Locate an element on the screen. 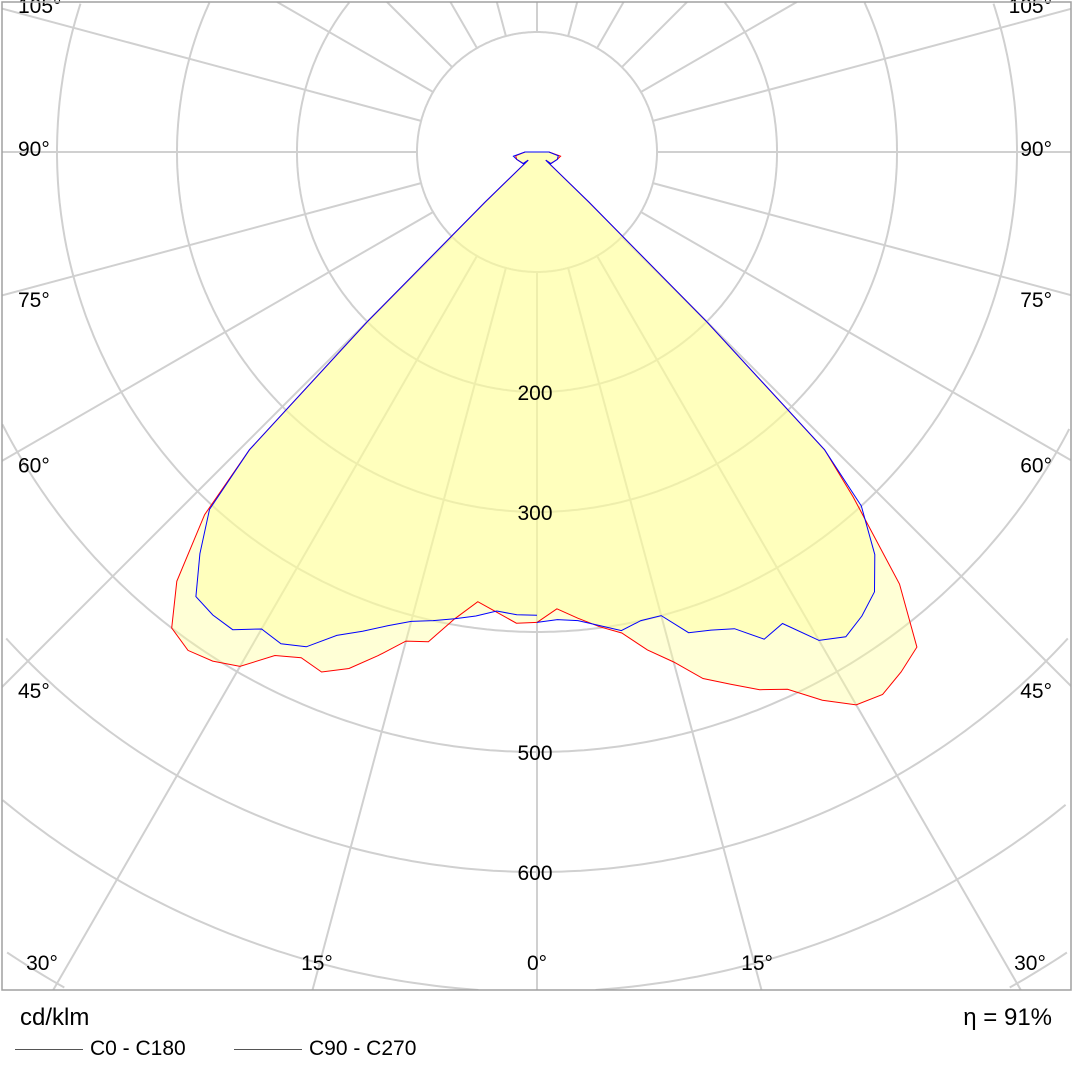 The width and height of the screenshot is (1074, 1066). curve-c90 is located at coordinates (706, 396).